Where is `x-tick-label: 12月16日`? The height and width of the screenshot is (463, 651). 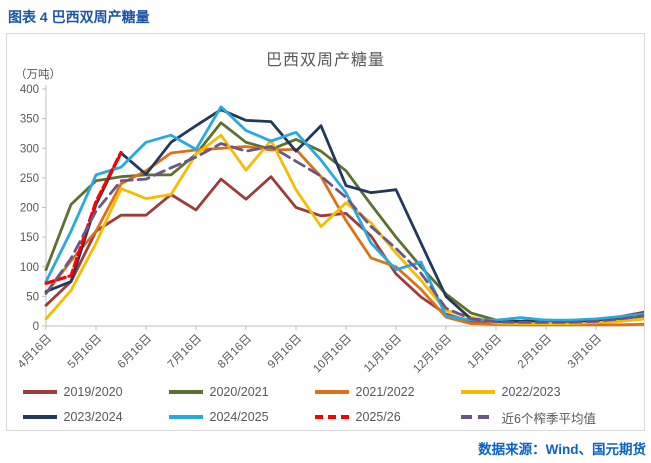
x-tick-label: 12月16日 is located at coordinates (432, 354).